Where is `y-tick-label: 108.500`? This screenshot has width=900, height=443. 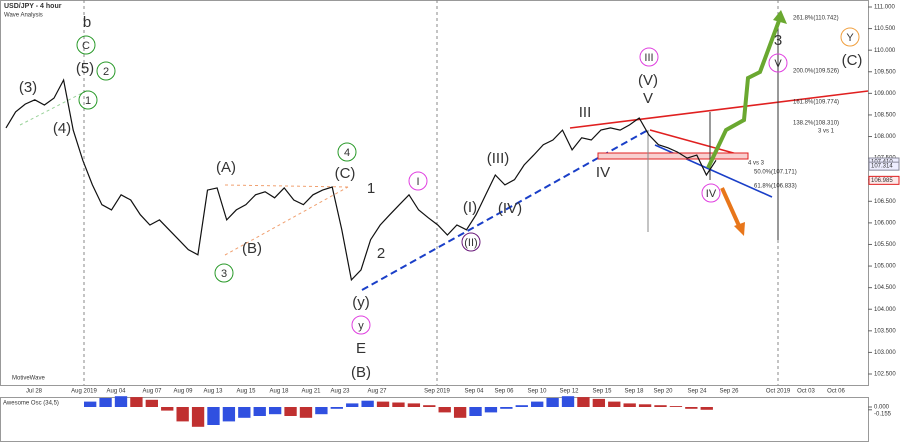 y-tick-label: 108.500 is located at coordinates (885, 116).